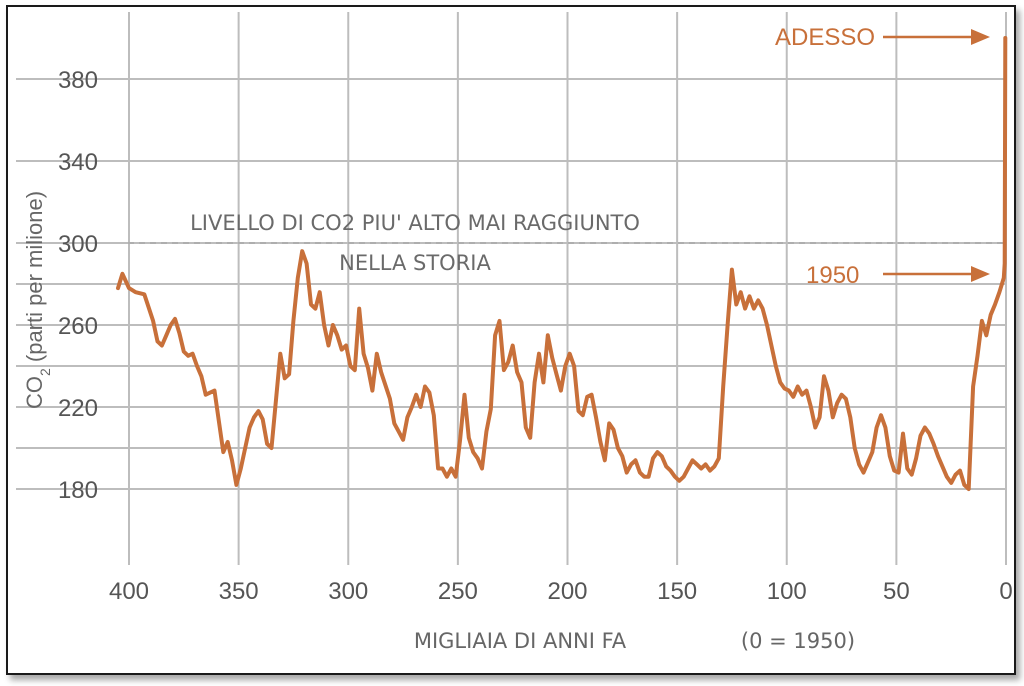 The width and height of the screenshot is (1024, 686). What do you see at coordinates (798, 641) in the screenshot?
I see `x-axis-note: (0 = 1950)` at bounding box center [798, 641].